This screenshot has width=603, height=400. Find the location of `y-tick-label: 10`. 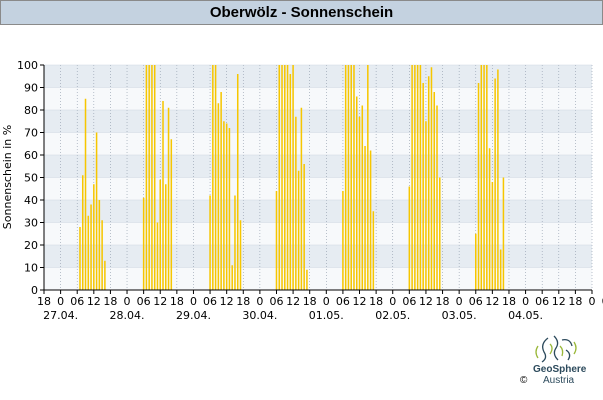

y-tick-label: 10 is located at coordinates (31, 268).